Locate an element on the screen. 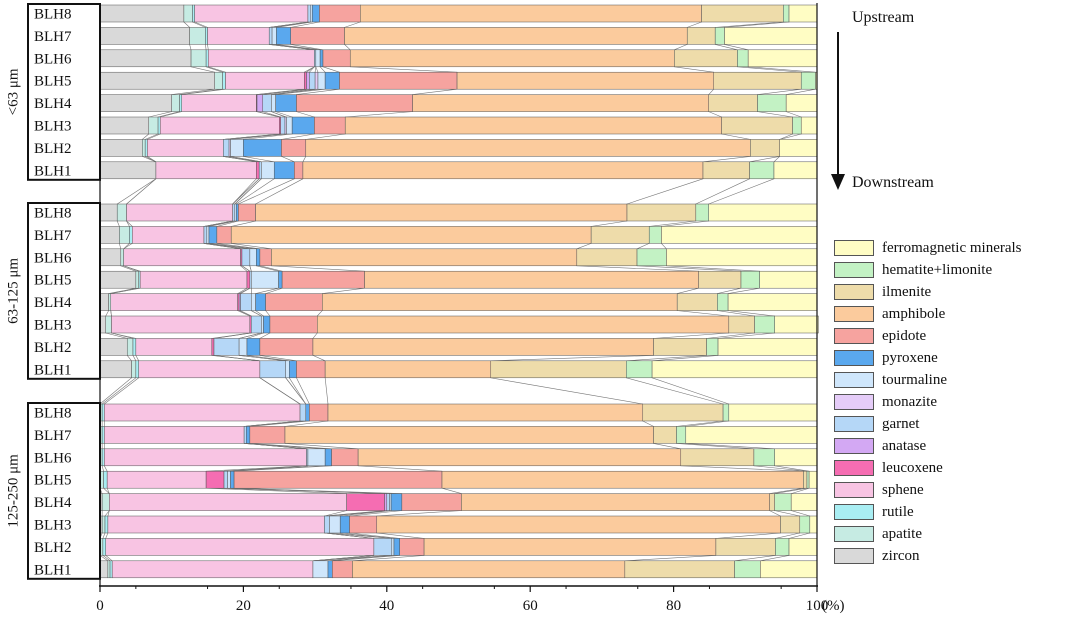  legend-label: leucoxene is located at coordinates (912, 468).